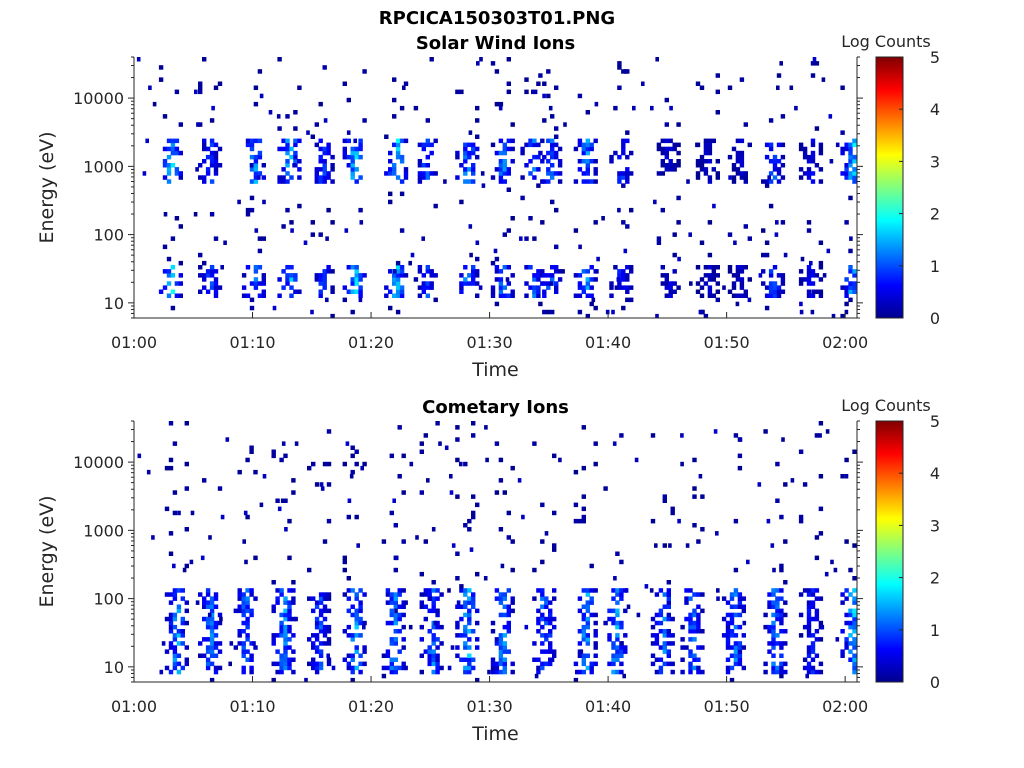  I want to click on colorbar-tick-label: 5, so click(935, 421).